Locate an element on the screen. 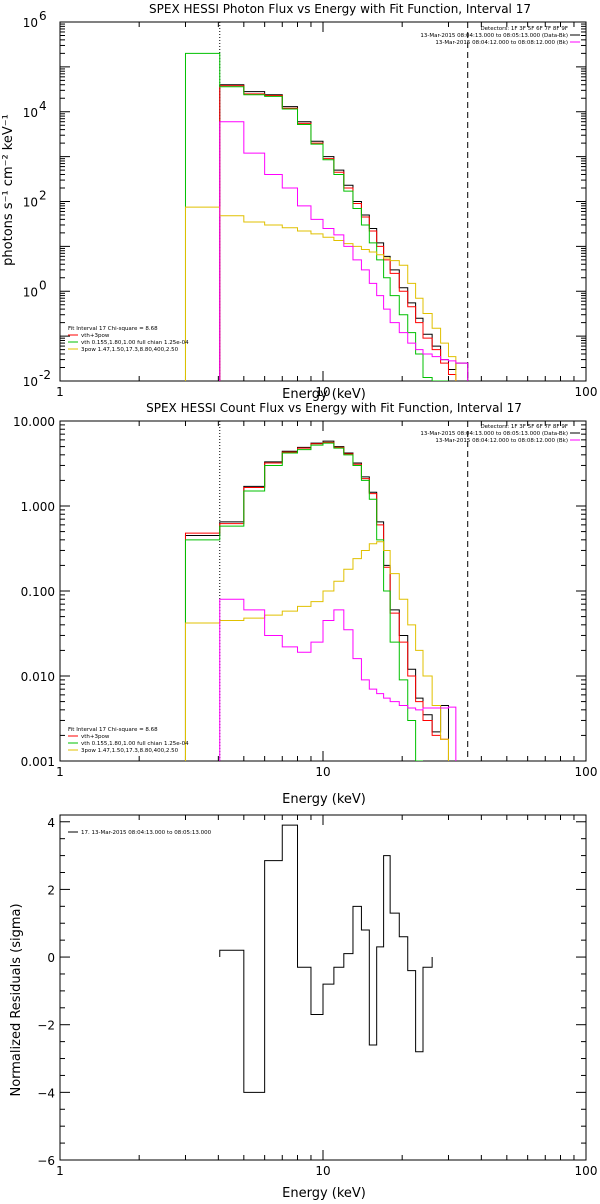  count-flux-legend-left-text: 3pow 1.47,1.50,17.3,8.80,400,2.50 is located at coordinates (130, 751).